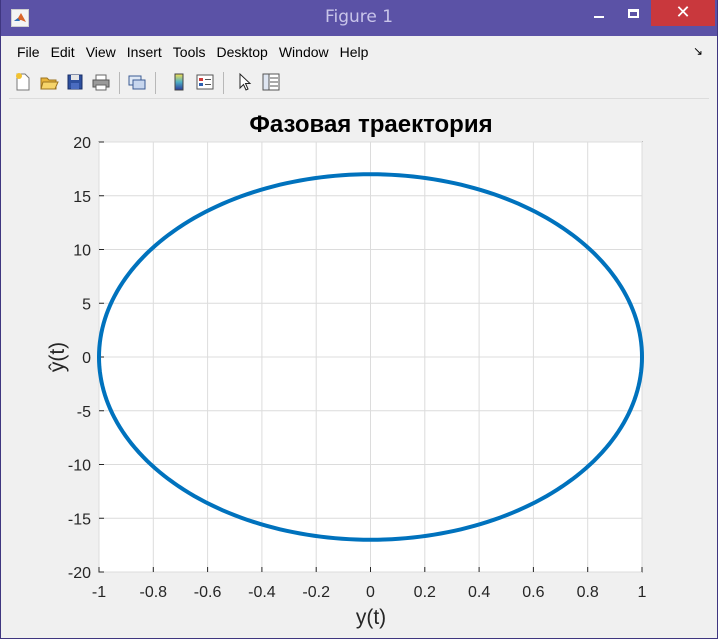 Image resolution: width=718 pixels, height=639 pixels. What do you see at coordinates (371, 617) in the screenshot?
I see `x-axis-label: y(t)` at bounding box center [371, 617].